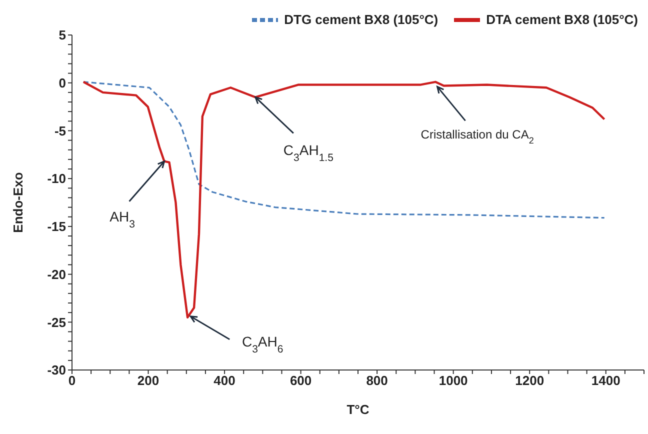 This screenshot has width=648, height=434. I want to click on annotation: C$_{3}$AH$_{6}$, so click(263, 344).